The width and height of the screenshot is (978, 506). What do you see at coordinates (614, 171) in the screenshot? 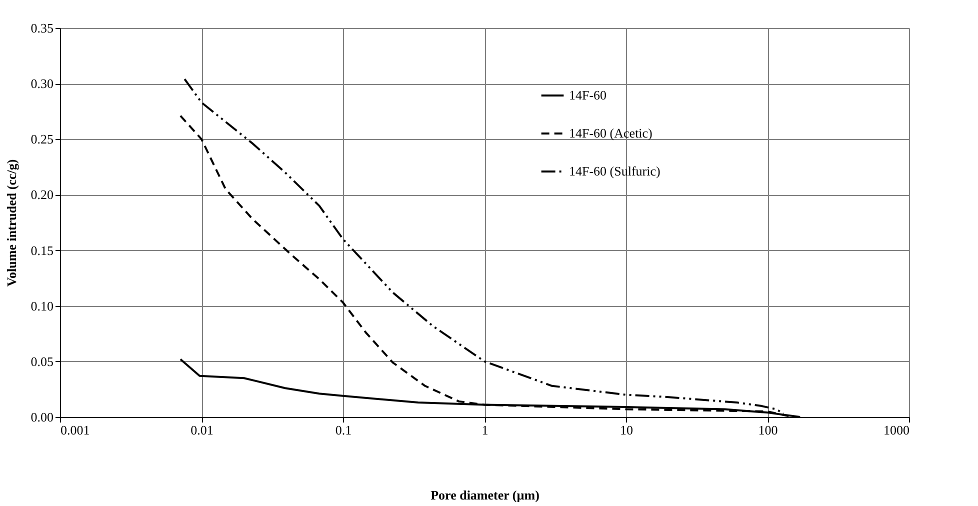
I see `legend-label: 14F-60 (Sulfuric)` at bounding box center [614, 171].